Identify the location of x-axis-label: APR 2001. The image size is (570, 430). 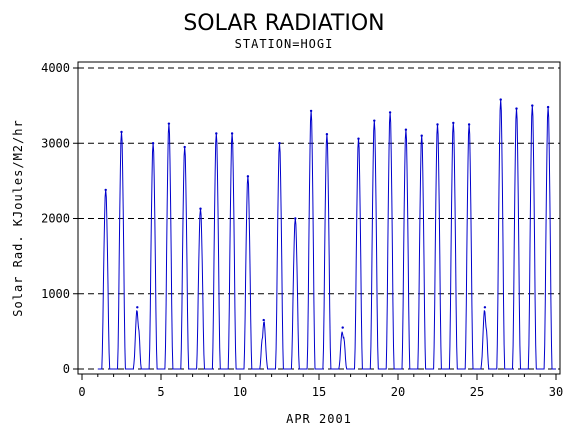
(319, 419).